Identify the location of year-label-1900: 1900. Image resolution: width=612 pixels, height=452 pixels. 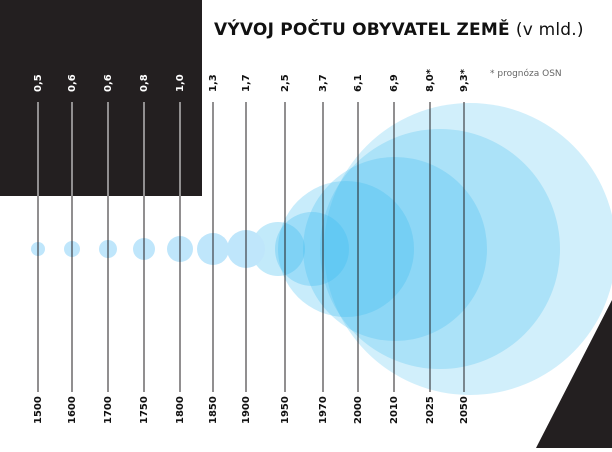
(246, 410).